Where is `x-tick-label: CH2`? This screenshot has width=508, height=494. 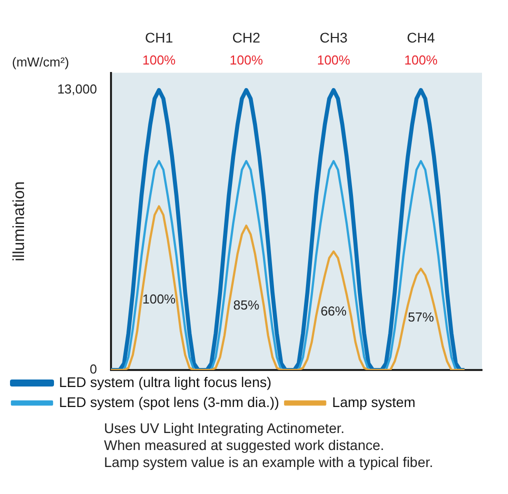 x-tick-label: CH2 is located at coordinates (246, 37).